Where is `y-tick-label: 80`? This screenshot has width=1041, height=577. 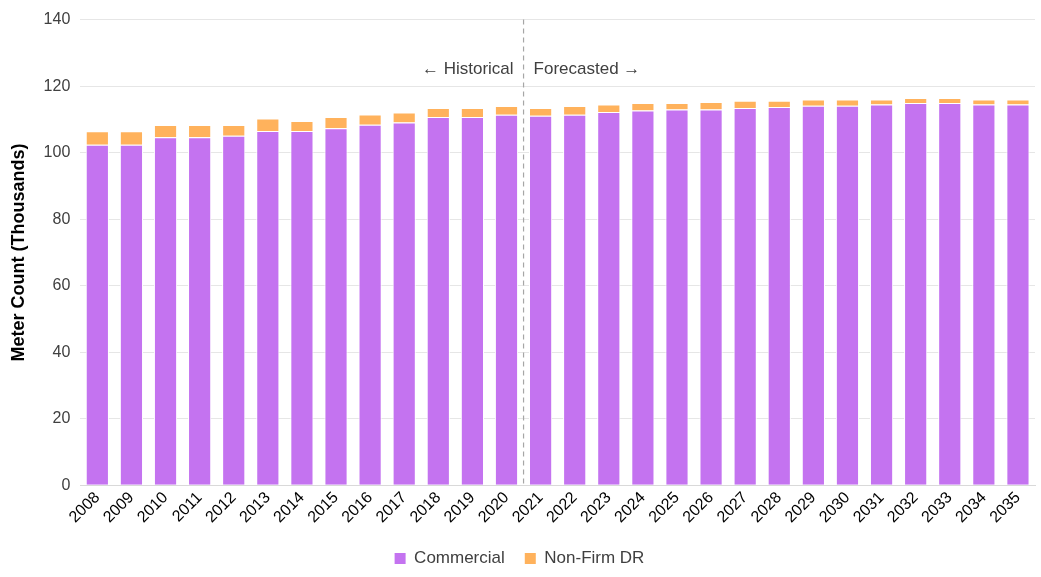 y-tick-label: 80 is located at coordinates (61, 218).